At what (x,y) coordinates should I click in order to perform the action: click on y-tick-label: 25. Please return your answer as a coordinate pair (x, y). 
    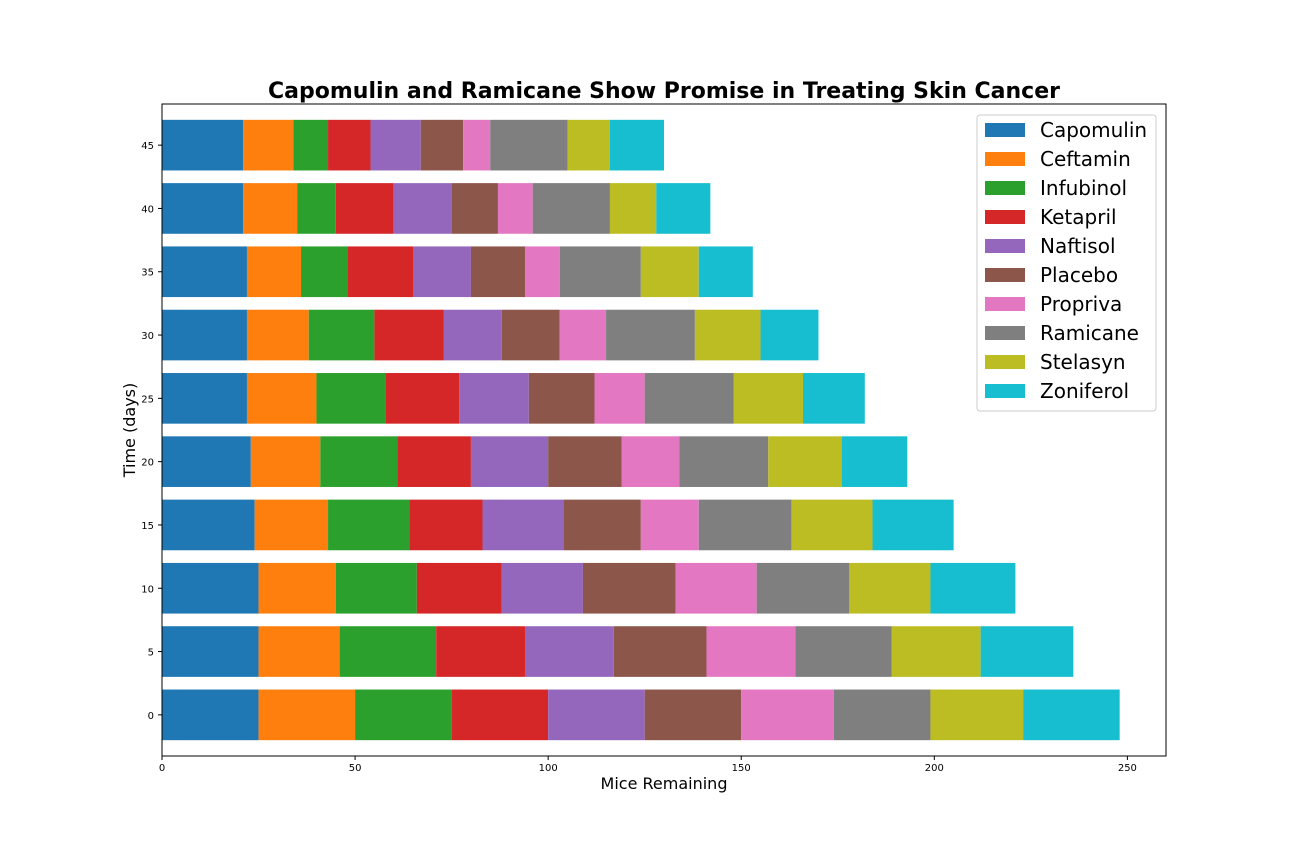
    Looking at the image, I should click on (147, 399).